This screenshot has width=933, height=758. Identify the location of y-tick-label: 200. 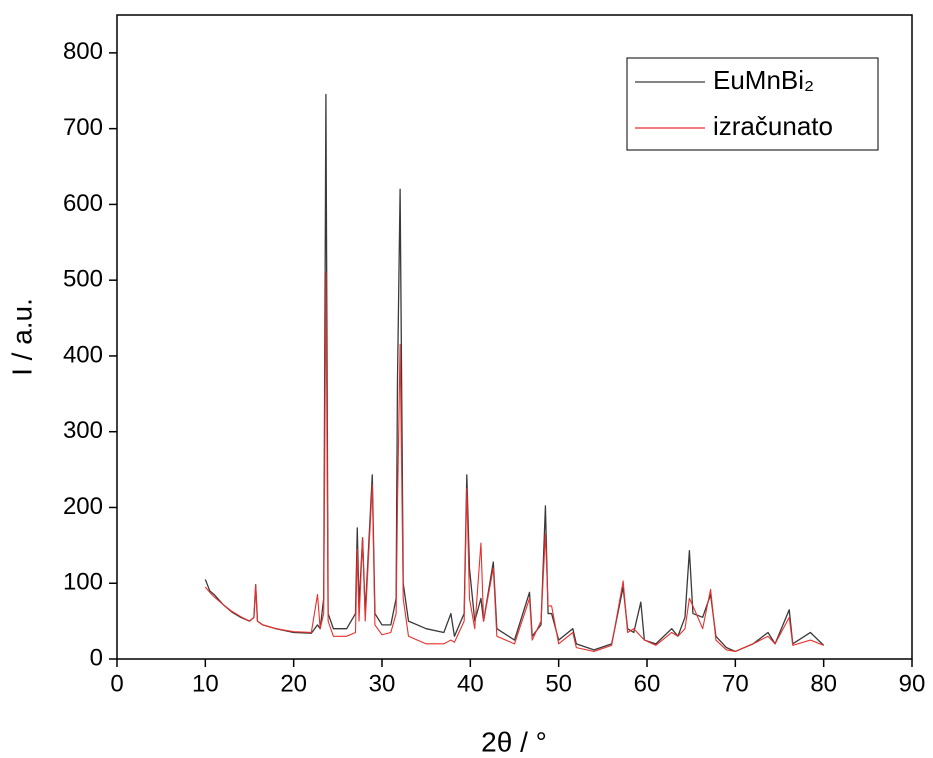
(83, 506).